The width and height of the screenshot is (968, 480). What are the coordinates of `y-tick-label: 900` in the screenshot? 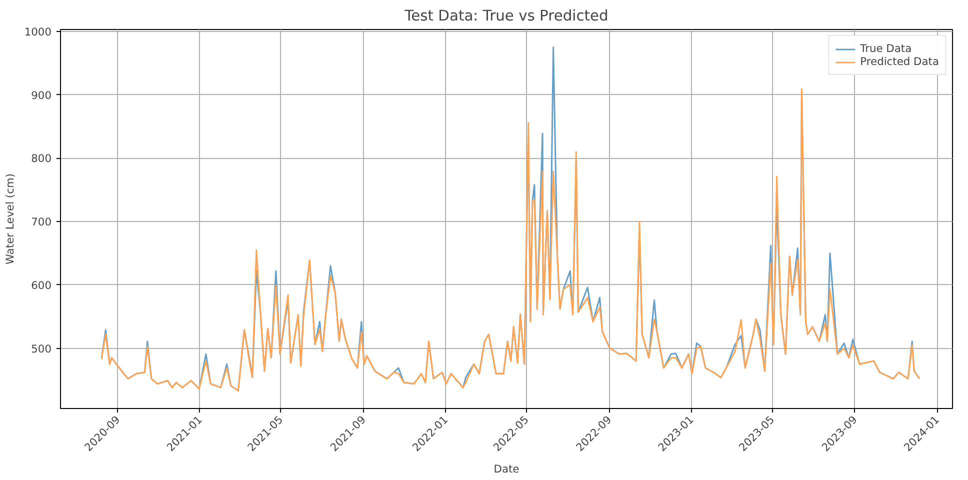 It's located at (41, 95).